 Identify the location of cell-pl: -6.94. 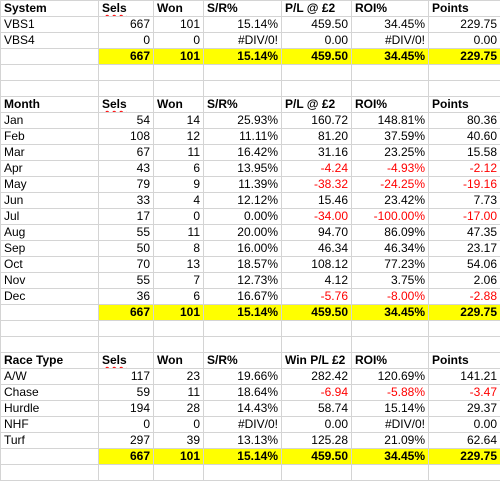
(317, 393).